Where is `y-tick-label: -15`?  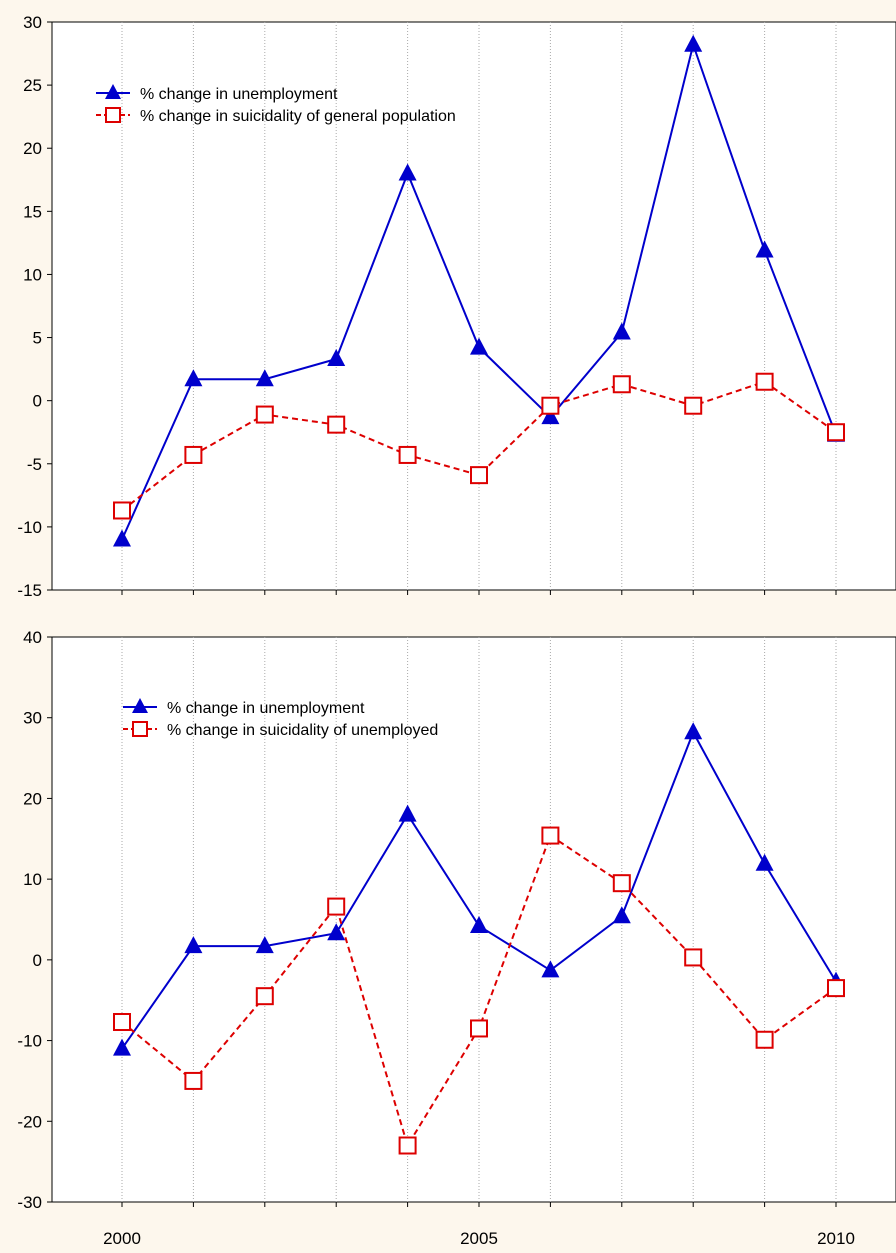
y-tick-label: -15 is located at coordinates (29, 590).